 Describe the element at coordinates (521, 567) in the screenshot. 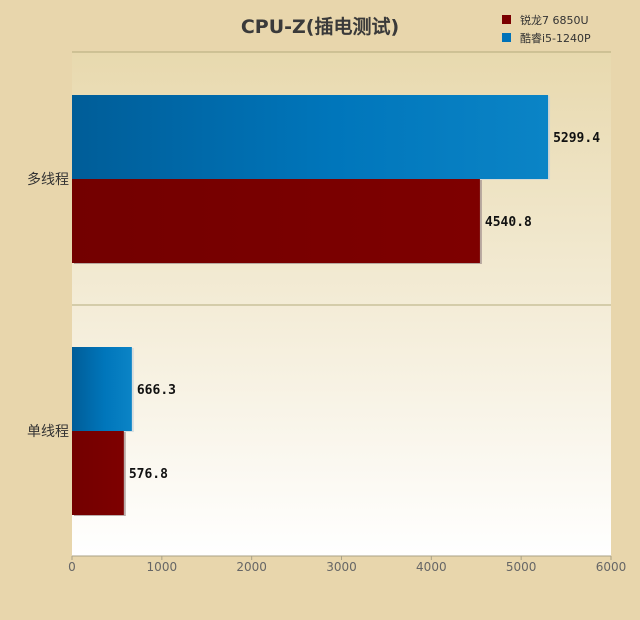

I see `x-tick-label: 5000` at that location.